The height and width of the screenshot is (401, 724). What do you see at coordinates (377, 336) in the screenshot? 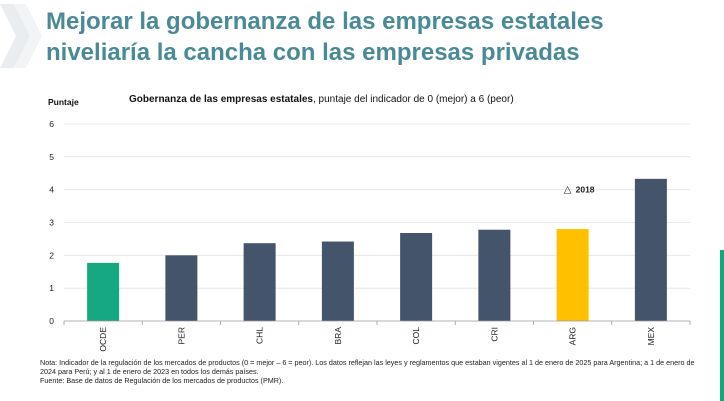
I see `x-axis-ticks: OCDE PER CHL BRA COL CRI ARG MEX` at bounding box center [377, 336].